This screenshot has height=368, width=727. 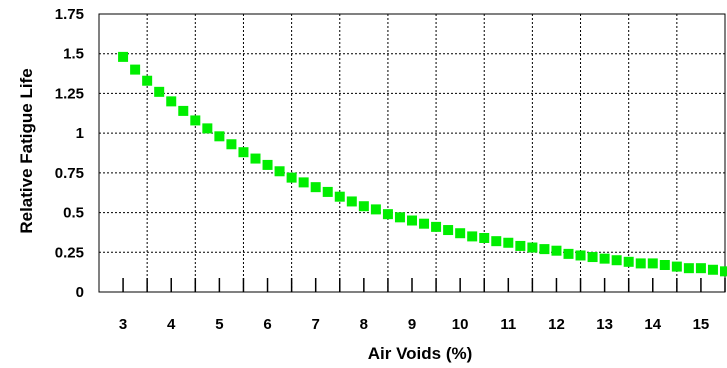 I want to click on x-tick-label: 7, so click(x=316, y=324).